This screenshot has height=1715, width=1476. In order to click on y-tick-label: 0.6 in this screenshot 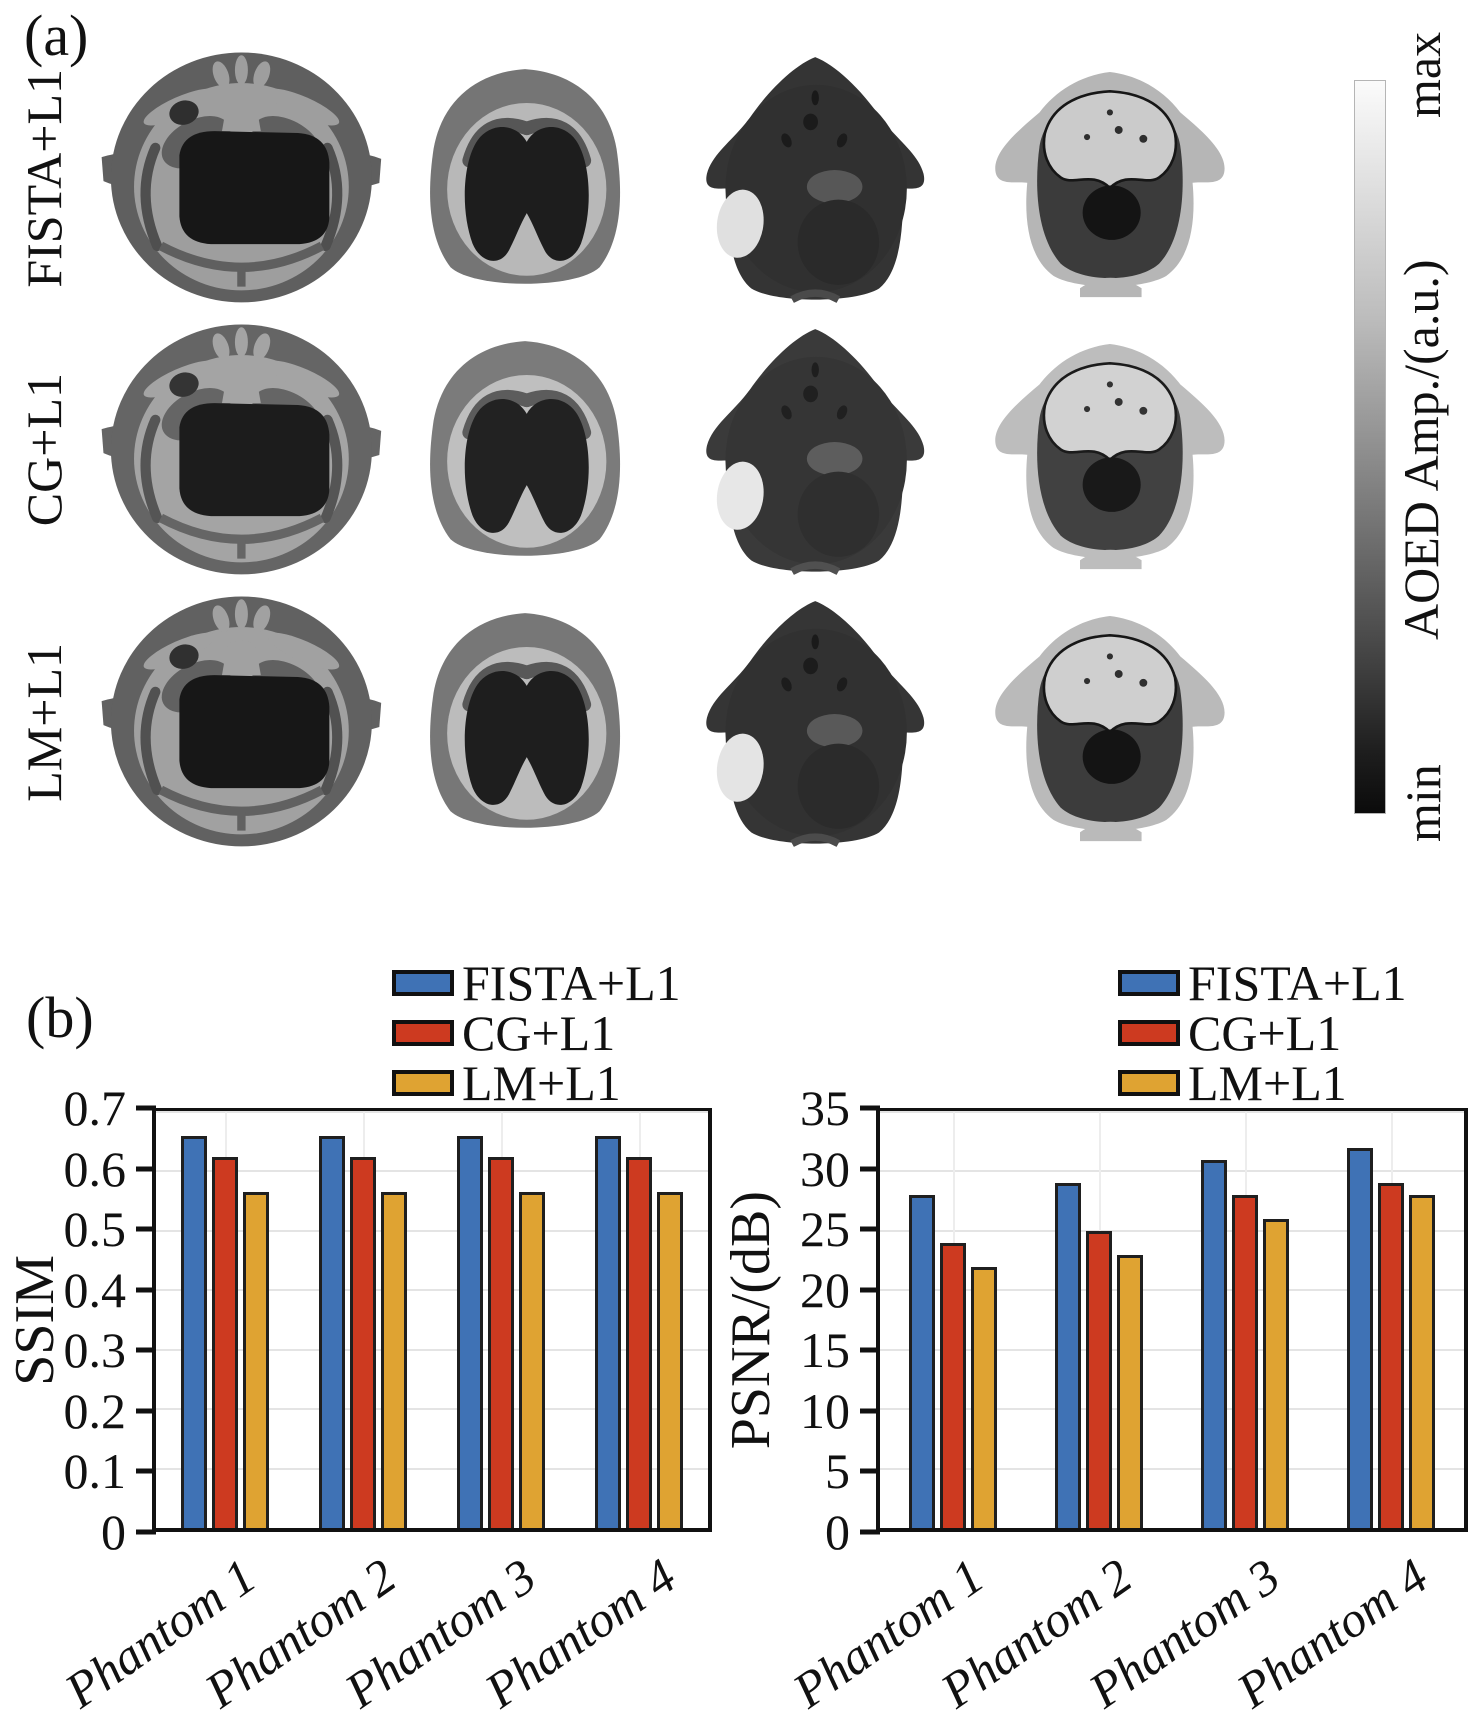, I will do `click(95, 1168)`.